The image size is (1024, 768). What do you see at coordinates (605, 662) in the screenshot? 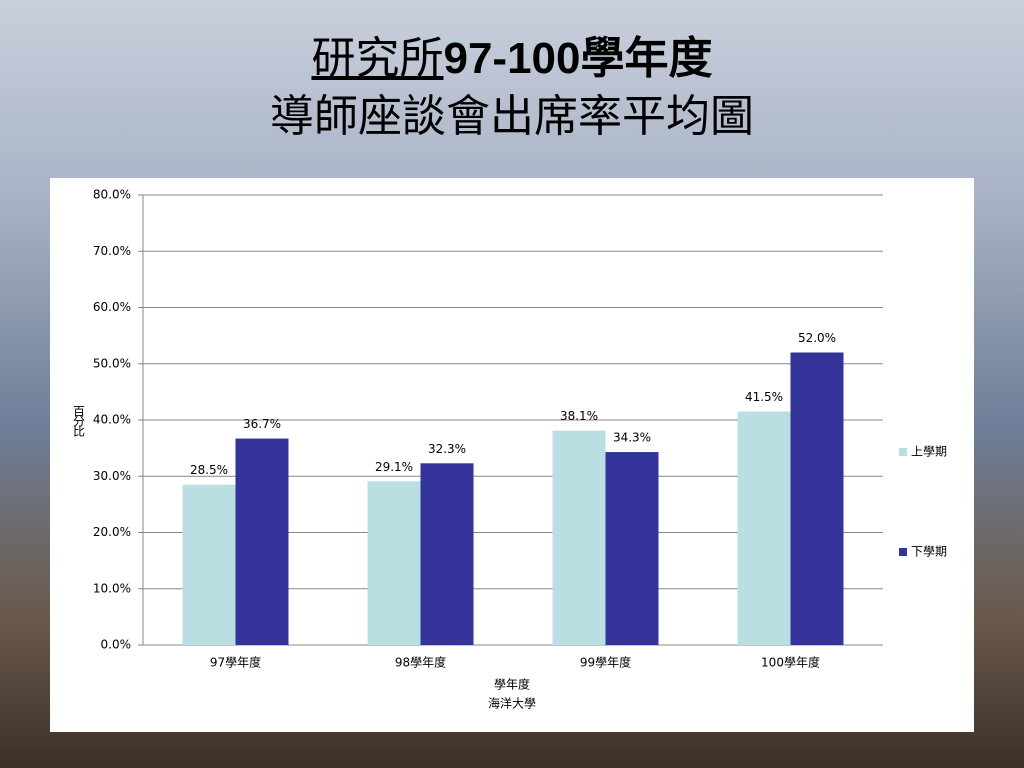
I see `x-tick-label: 99學年度` at bounding box center [605, 662].